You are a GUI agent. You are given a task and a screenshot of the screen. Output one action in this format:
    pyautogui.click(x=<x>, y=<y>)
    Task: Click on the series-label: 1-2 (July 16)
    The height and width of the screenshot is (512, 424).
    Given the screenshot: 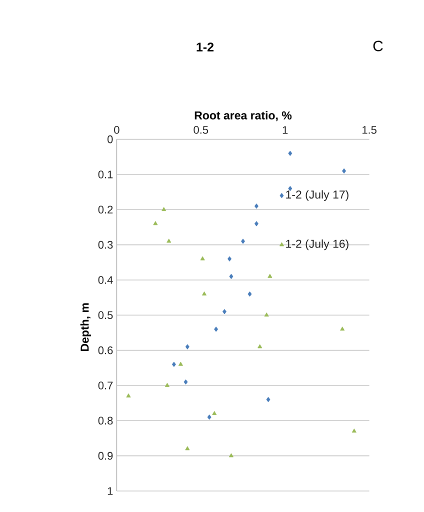 What is the action you would take?
    pyautogui.click(x=317, y=244)
    